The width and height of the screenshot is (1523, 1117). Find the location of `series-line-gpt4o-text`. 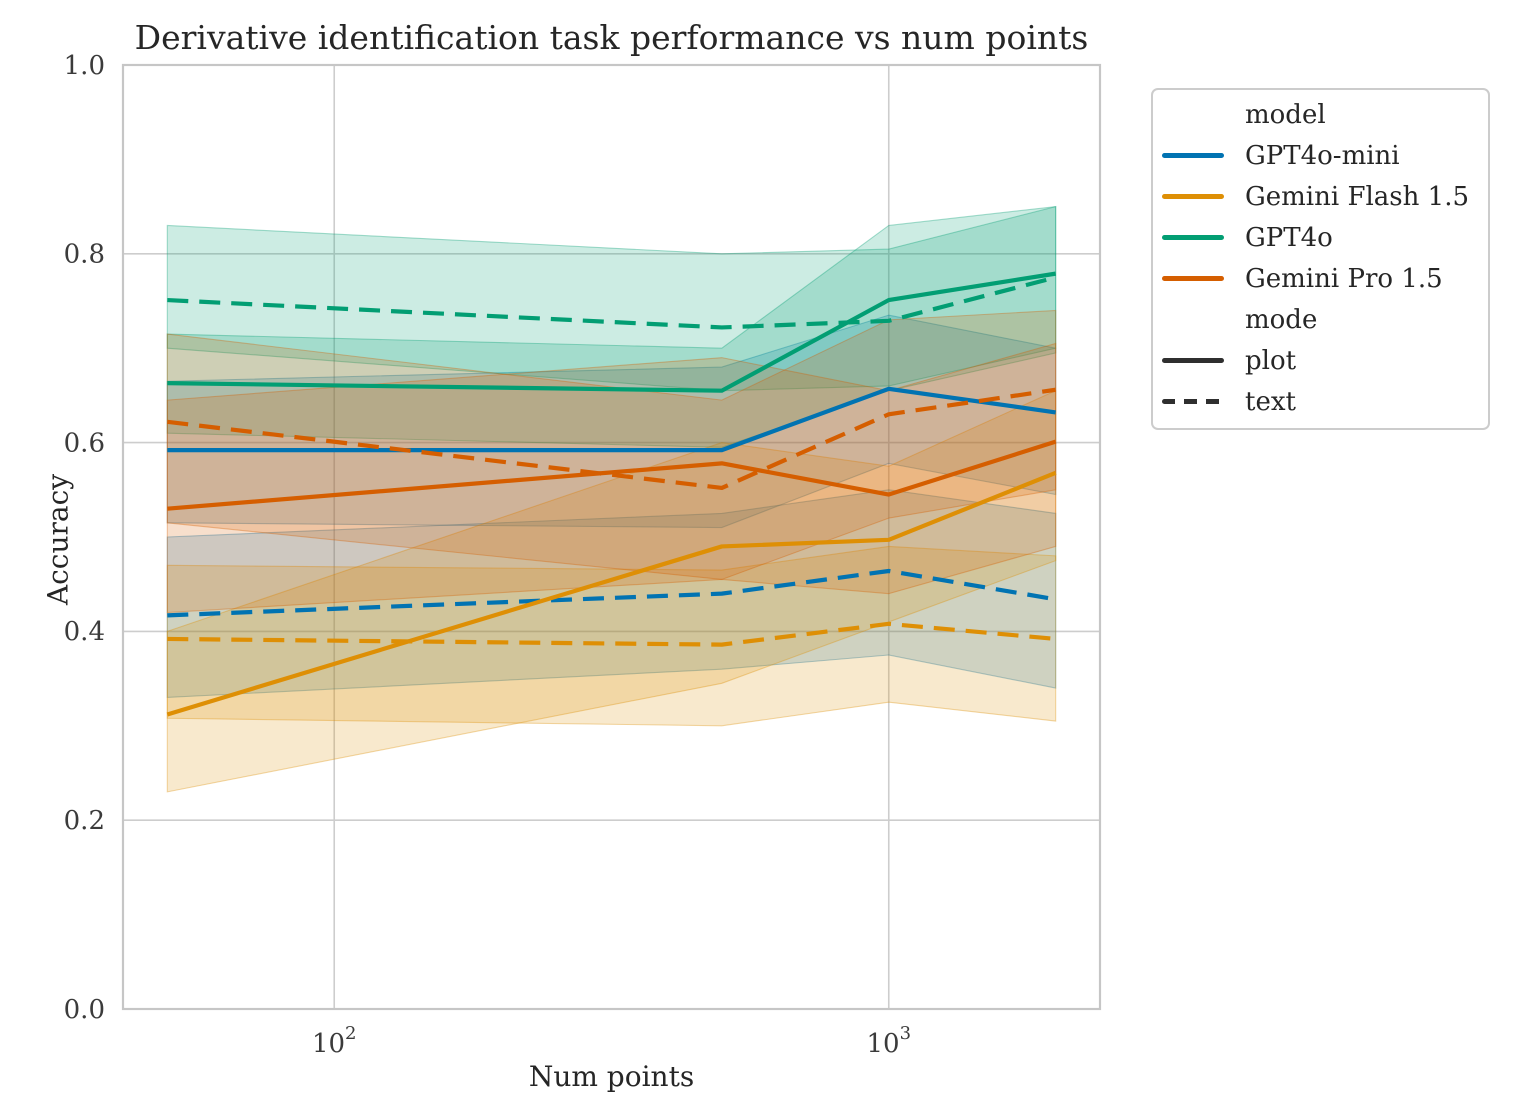

series-line-gpt4o-text is located at coordinates (612, 302).